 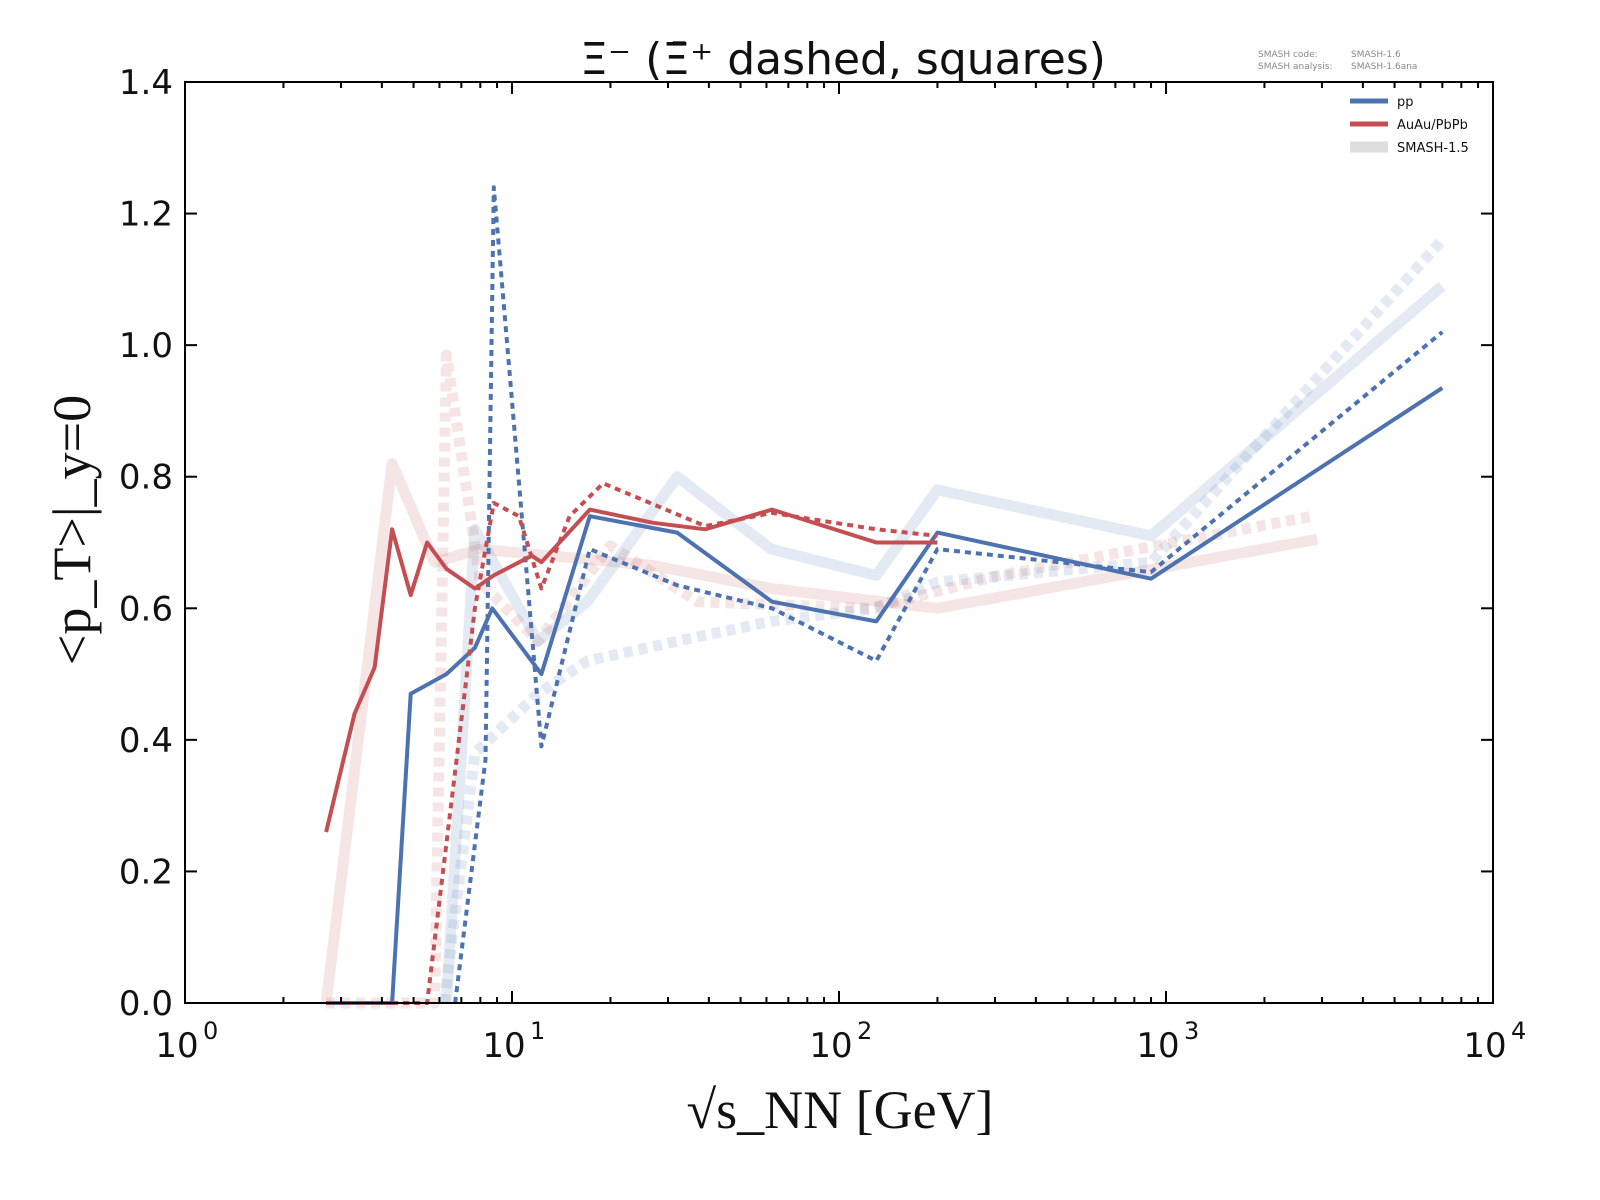 I want to click on annotation-code-key: SMASH code:, so click(x=1288, y=55).